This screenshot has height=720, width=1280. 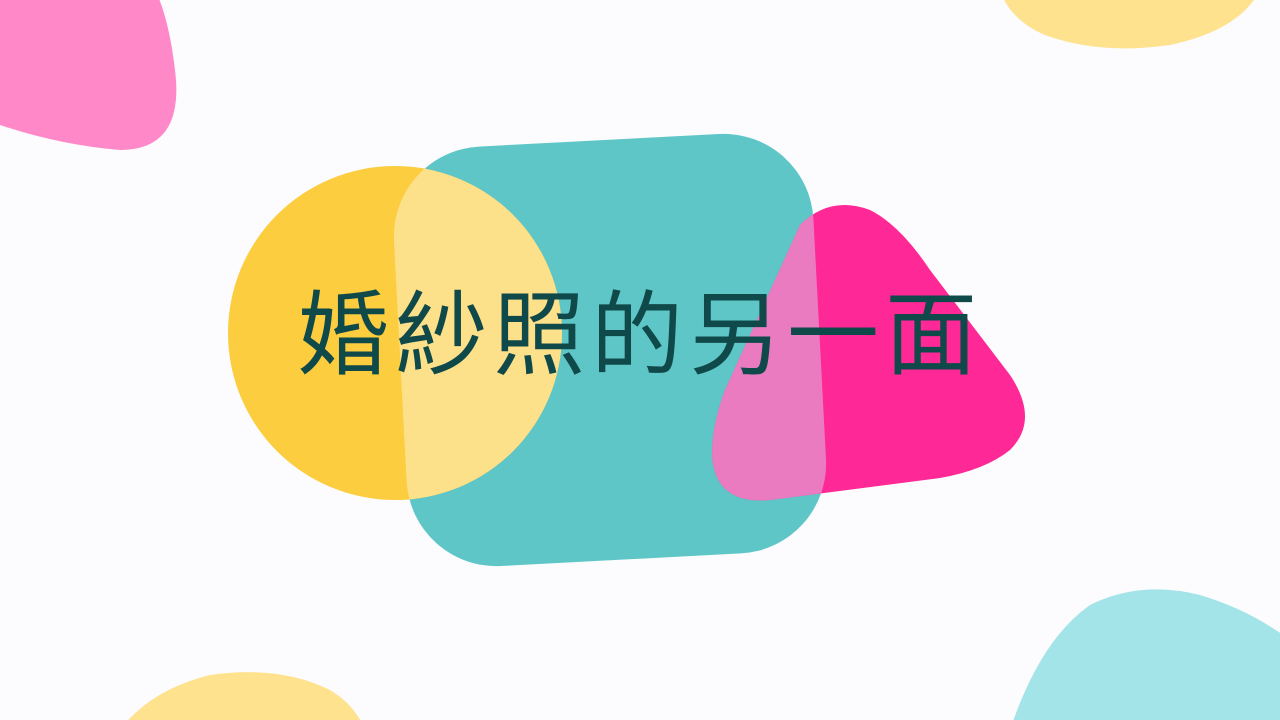 What do you see at coordinates (88, 75) in the screenshot?
I see `pink-triangle-shape` at bounding box center [88, 75].